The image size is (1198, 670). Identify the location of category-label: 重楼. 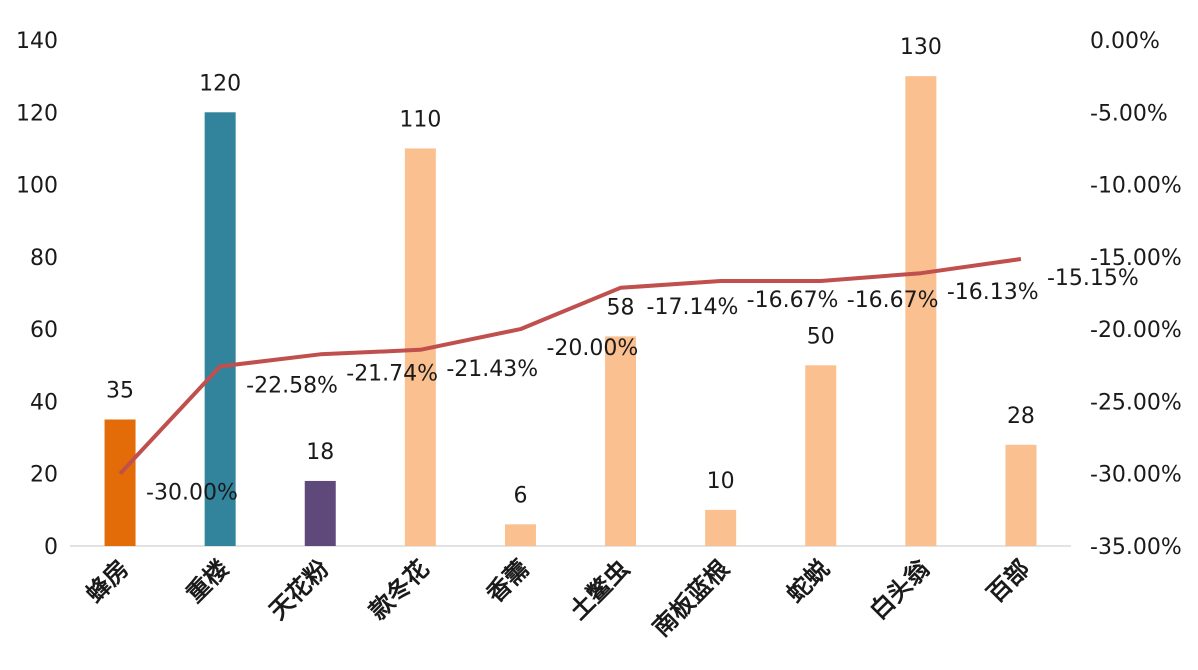
(208, 581).